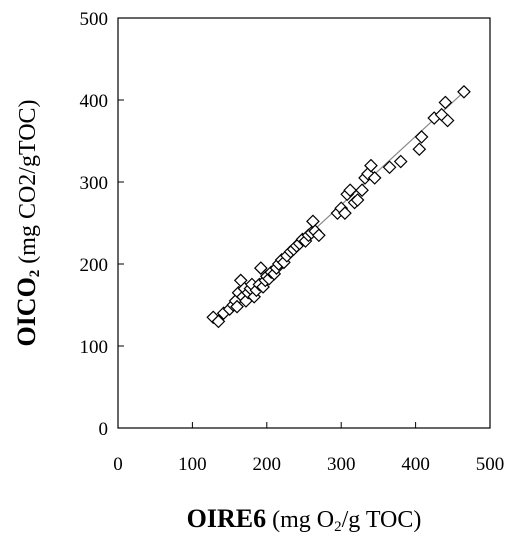  What do you see at coordinates (26, 311) in the screenshot?
I see `y-axis-label-bold: OICO` at bounding box center [26, 311].